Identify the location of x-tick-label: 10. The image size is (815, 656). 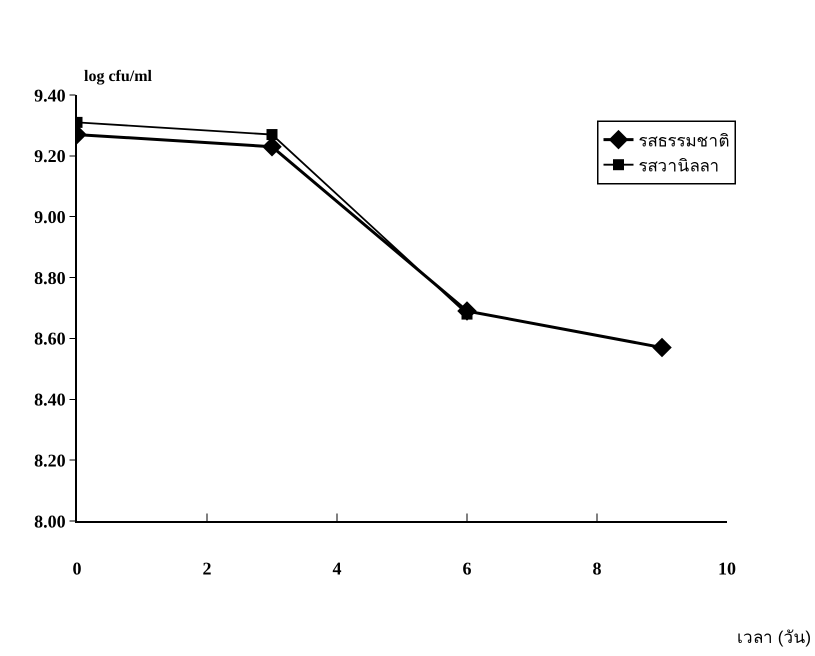
(727, 568).